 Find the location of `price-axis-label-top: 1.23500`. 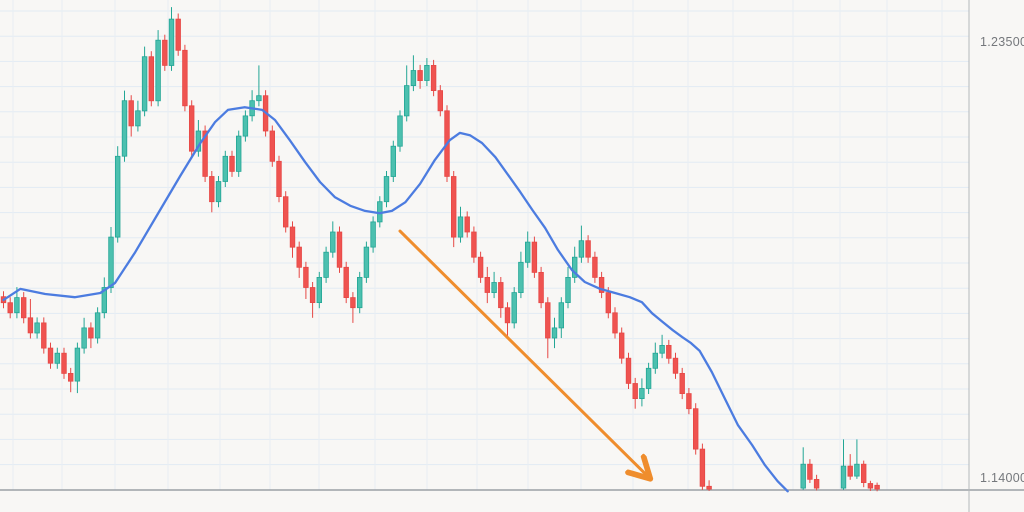

price-axis-label-top: 1.23500 is located at coordinates (1002, 42).